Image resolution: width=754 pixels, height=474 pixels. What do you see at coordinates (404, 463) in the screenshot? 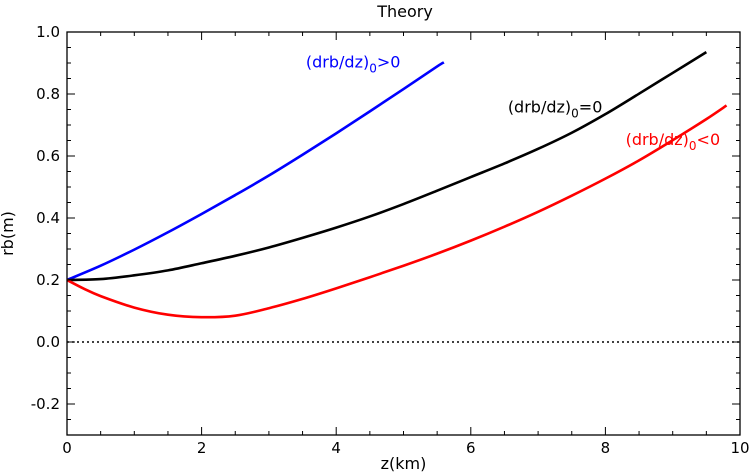
I see `x-axis-title: z(km)` at bounding box center [404, 463].